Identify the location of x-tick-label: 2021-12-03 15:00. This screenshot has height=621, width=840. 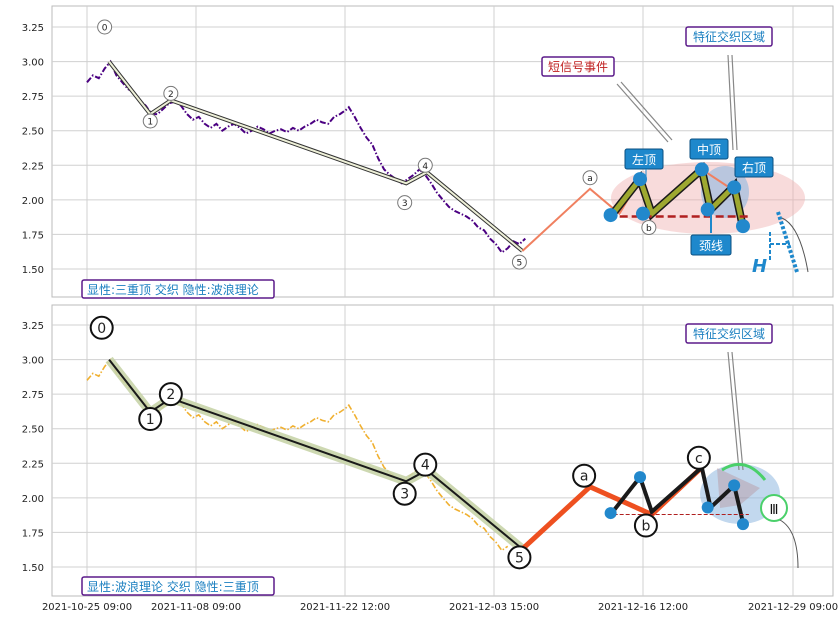
(494, 607).